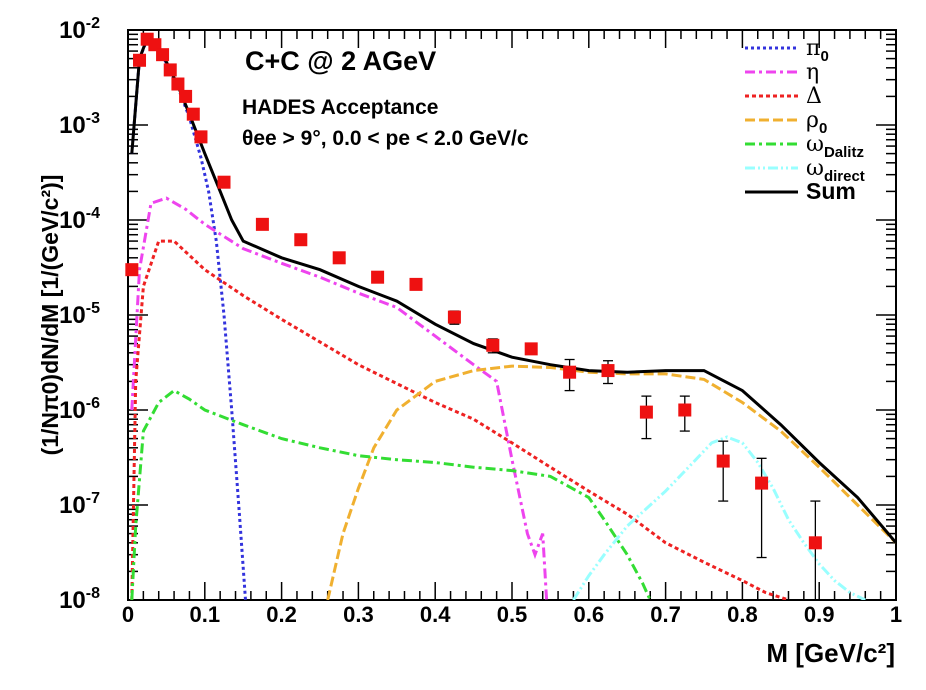 The height and width of the screenshot is (690, 926). Describe the element at coordinates (385, 138) in the screenshot. I see `chart-subtitle-cuts: θee > 9°, 0.0 < pe < 2.0 GeV/c` at that location.